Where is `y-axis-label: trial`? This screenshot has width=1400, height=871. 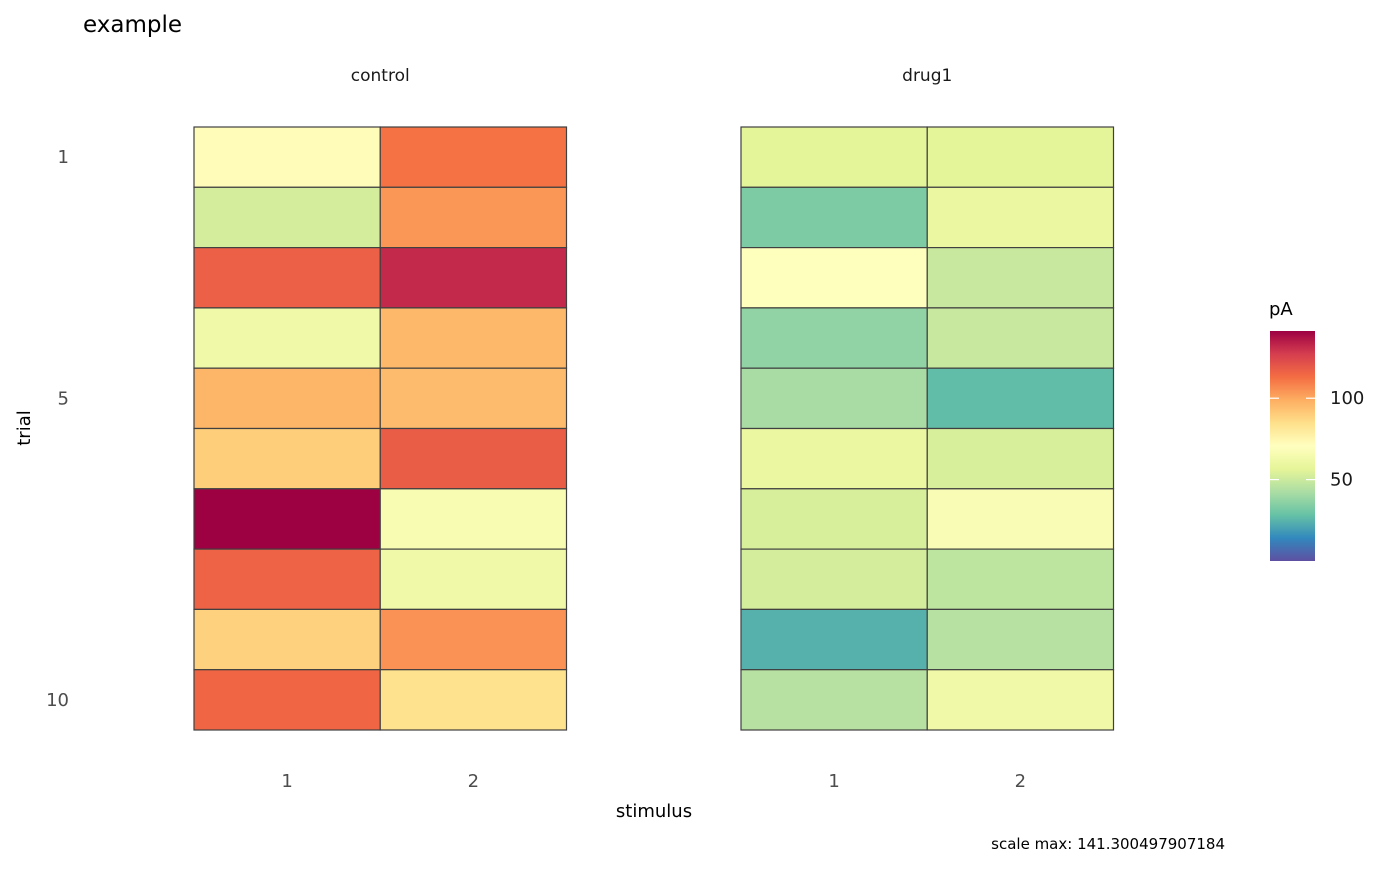 y-axis-label: trial is located at coordinates (24, 428).